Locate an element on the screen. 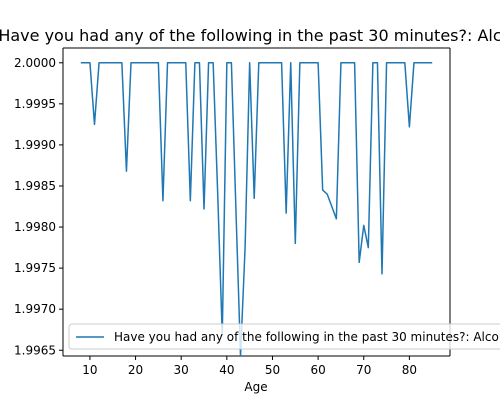  y-tick-label: 1.9995 is located at coordinates (35, 104).